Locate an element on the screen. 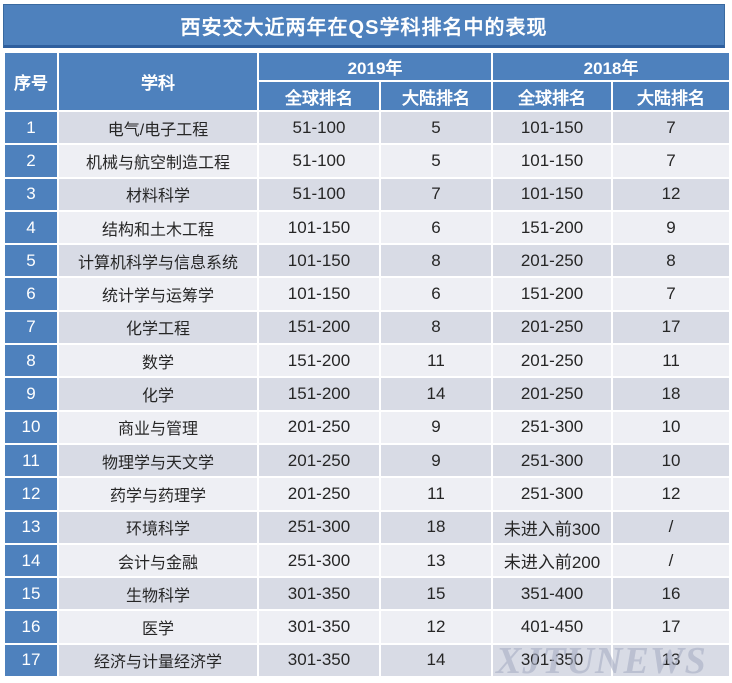 The image size is (732, 683). rank-2018-mainland-cell: 11 is located at coordinates (671, 361).